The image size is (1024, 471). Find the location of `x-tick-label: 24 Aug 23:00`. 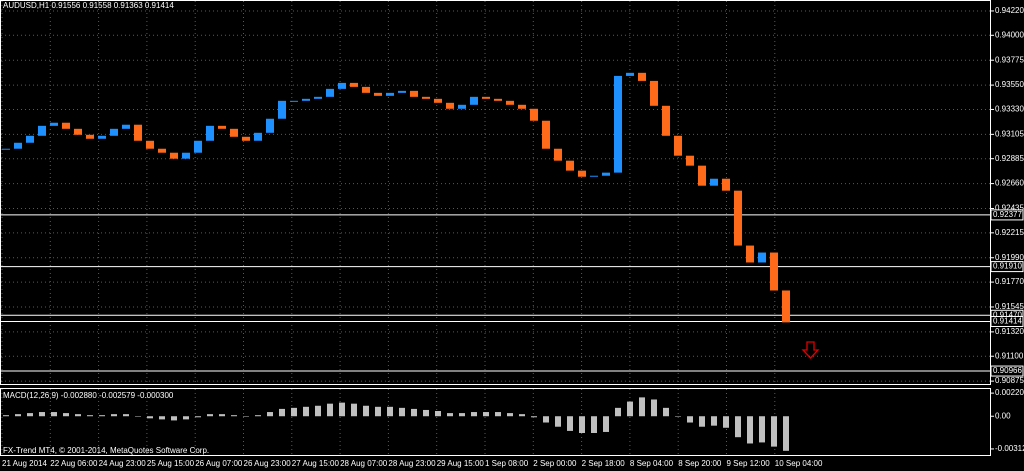

x-tick-label: 24 Aug 23:00 is located at coordinates (123, 463).